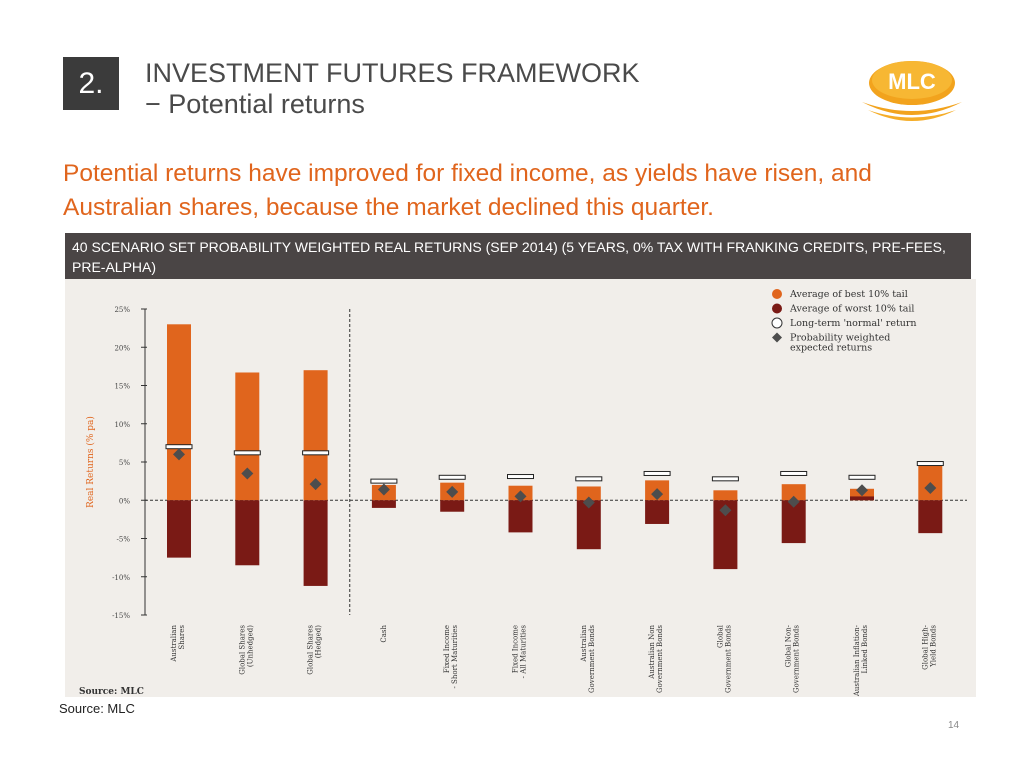 The width and height of the screenshot is (1024, 768). I want to click on legend-label: Average of worst 10% tail, so click(851, 309).